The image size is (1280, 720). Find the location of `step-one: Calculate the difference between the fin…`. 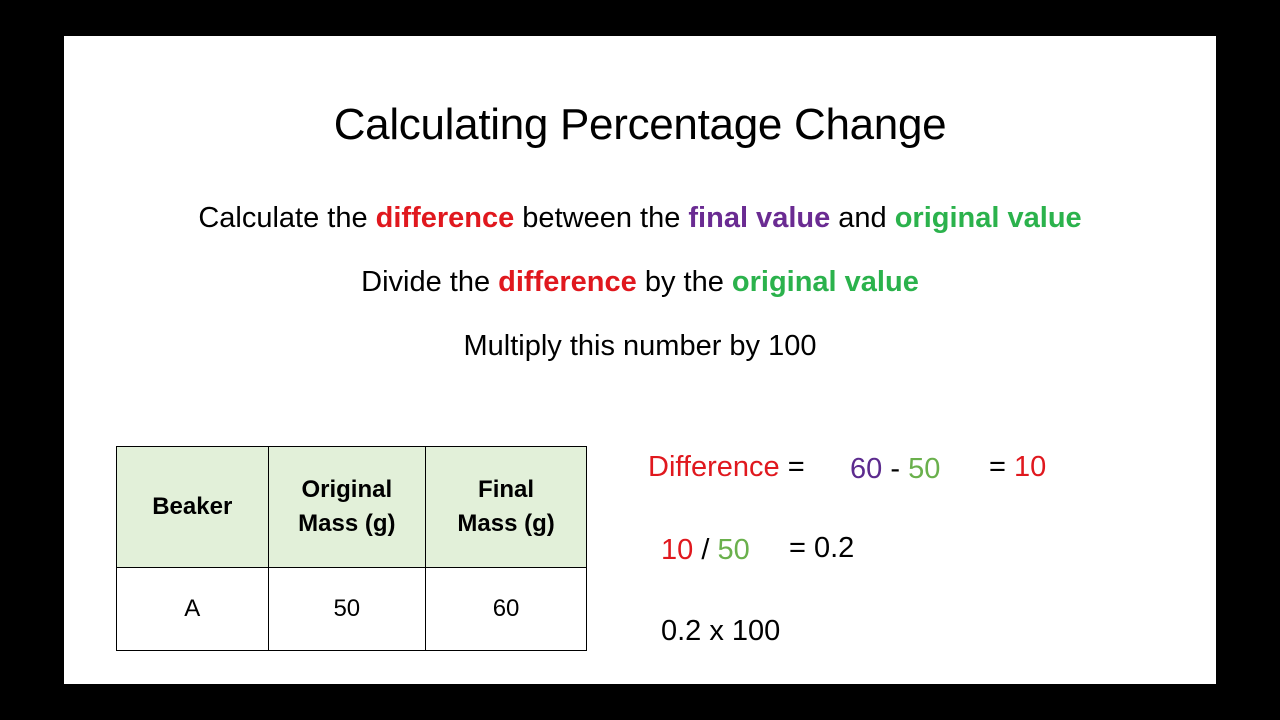

step-one: Calculate the difference between the fin… is located at coordinates (640, 218).